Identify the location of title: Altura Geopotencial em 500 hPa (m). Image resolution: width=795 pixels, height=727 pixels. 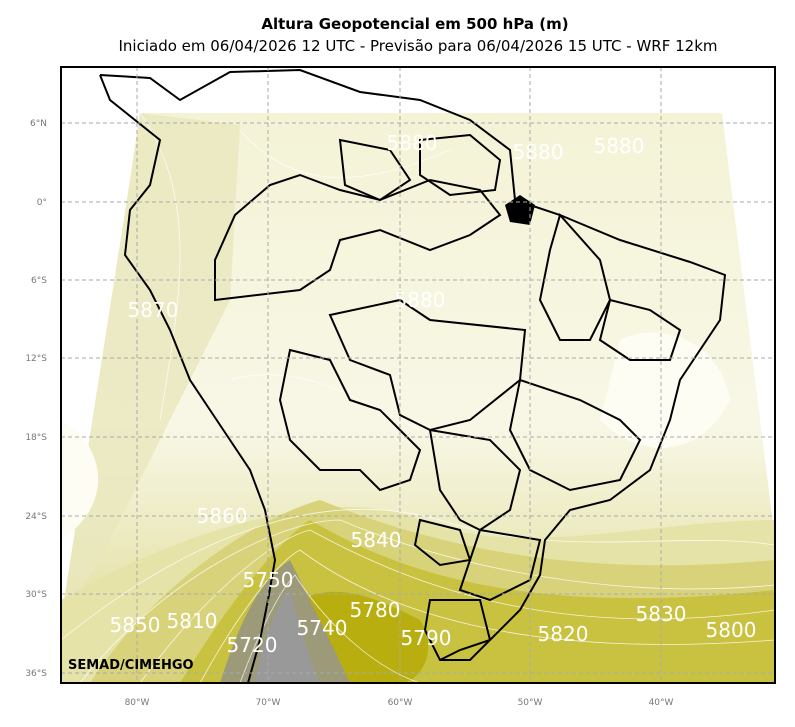
(414, 24).